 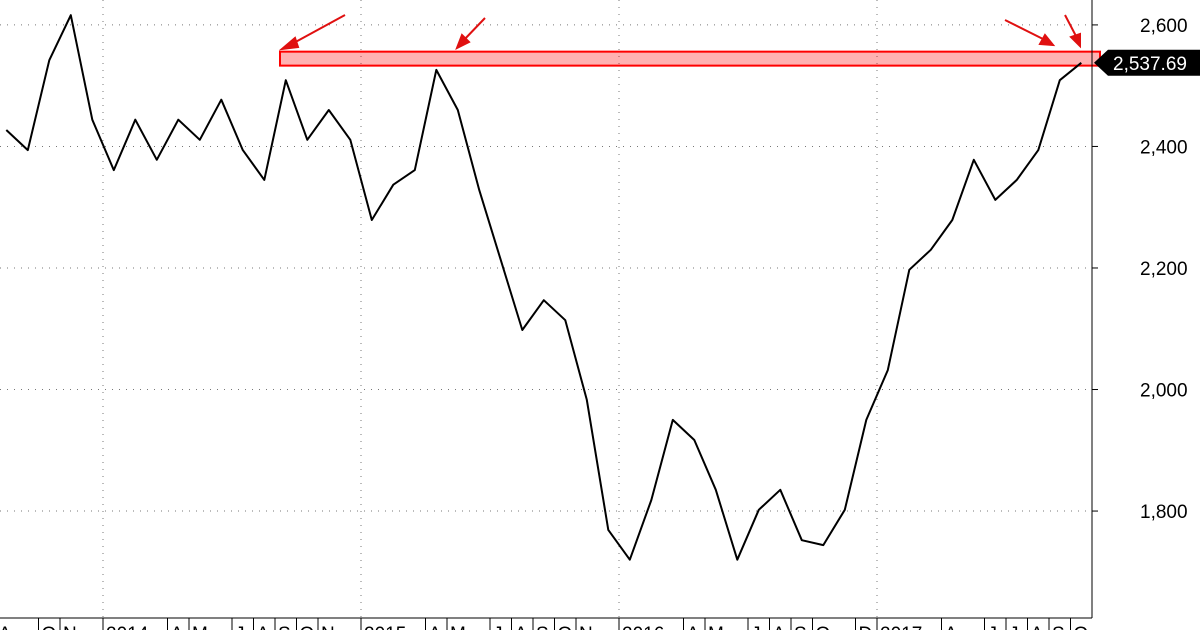 I want to click on last-price-badge, so click(x=1147, y=62).